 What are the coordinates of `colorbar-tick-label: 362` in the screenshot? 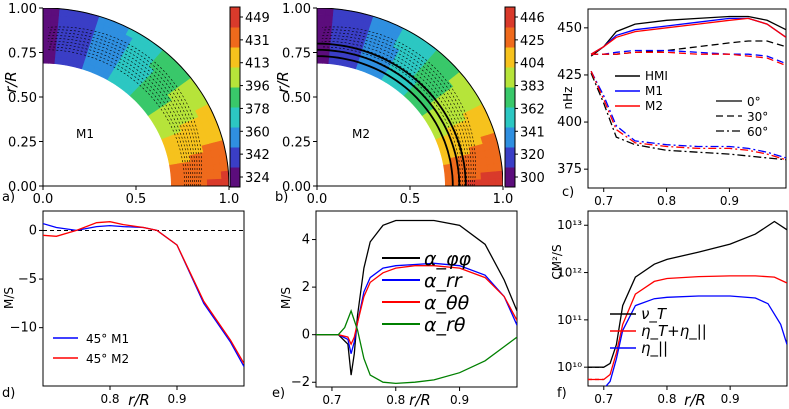 It's located at (532, 109).